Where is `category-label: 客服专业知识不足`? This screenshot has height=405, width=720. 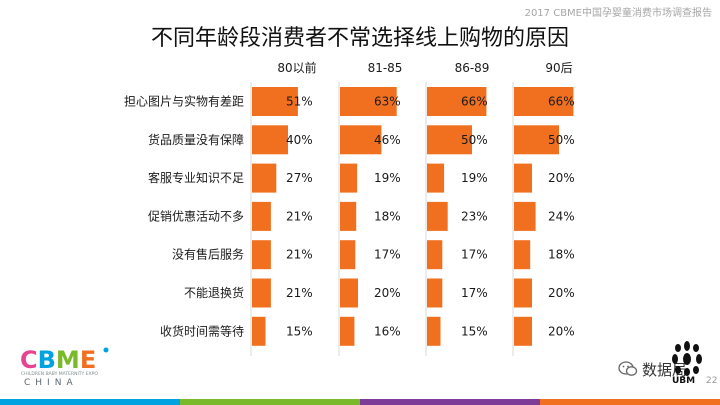
category-label: 客服专业知识不足 is located at coordinates (196, 177).